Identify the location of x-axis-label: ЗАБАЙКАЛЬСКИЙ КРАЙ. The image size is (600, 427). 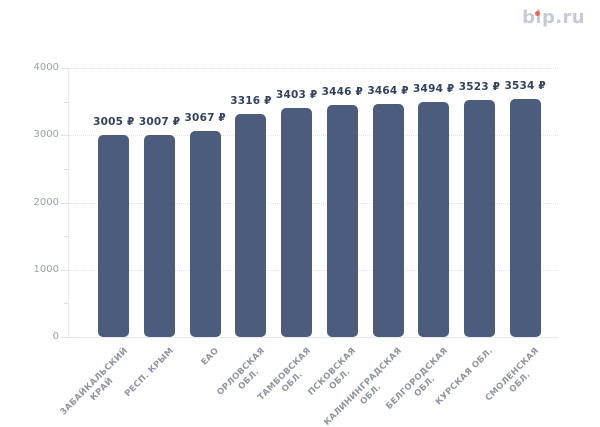
(98, 386).